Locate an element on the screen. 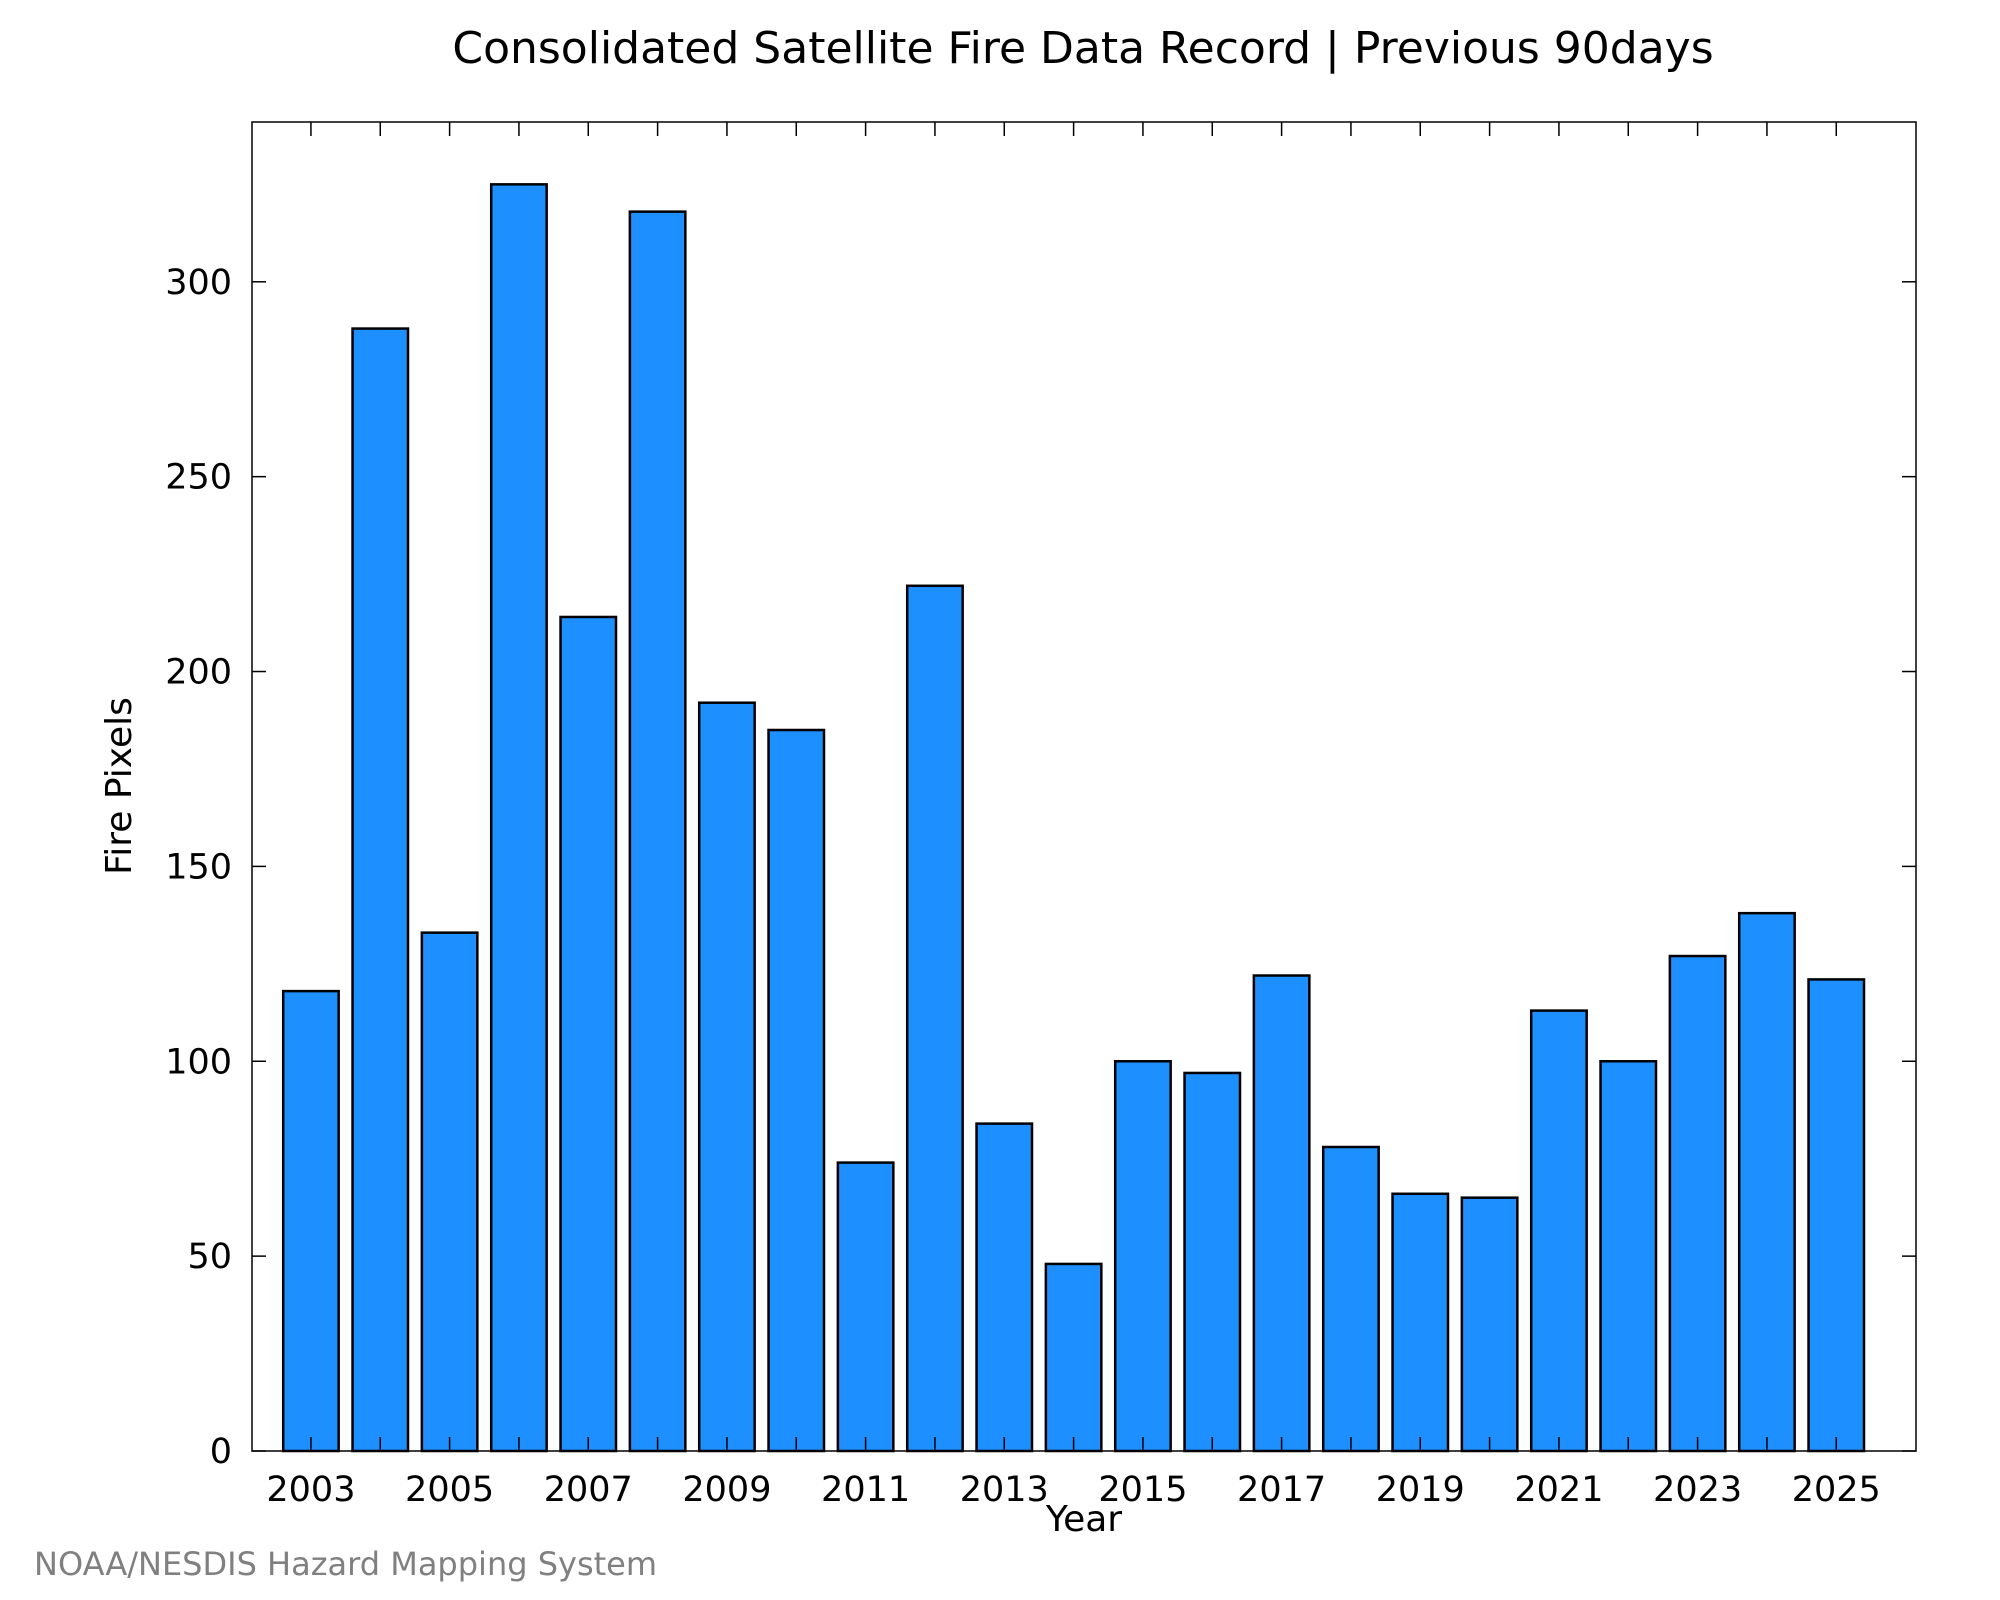 Image resolution: width=2000 pixels, height=1600 pixels. y-tick-label-250: 250 is located at coordinates (198, 478).